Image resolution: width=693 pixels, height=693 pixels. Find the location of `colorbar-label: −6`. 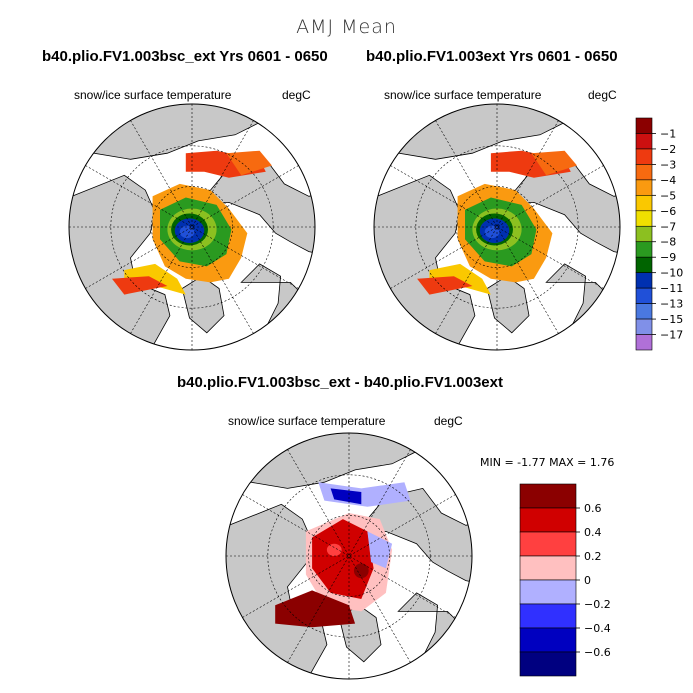

colorbar-label: −6 is located at coordinates (668, 211).